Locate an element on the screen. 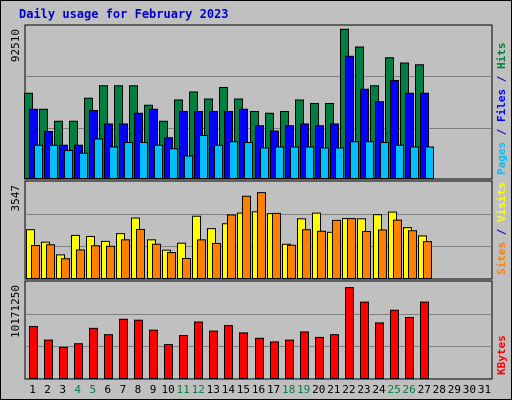 The height and width of the screenshot is (400, 512). x-tick-label-day-27: 27 is located at coordinates (424, 389).